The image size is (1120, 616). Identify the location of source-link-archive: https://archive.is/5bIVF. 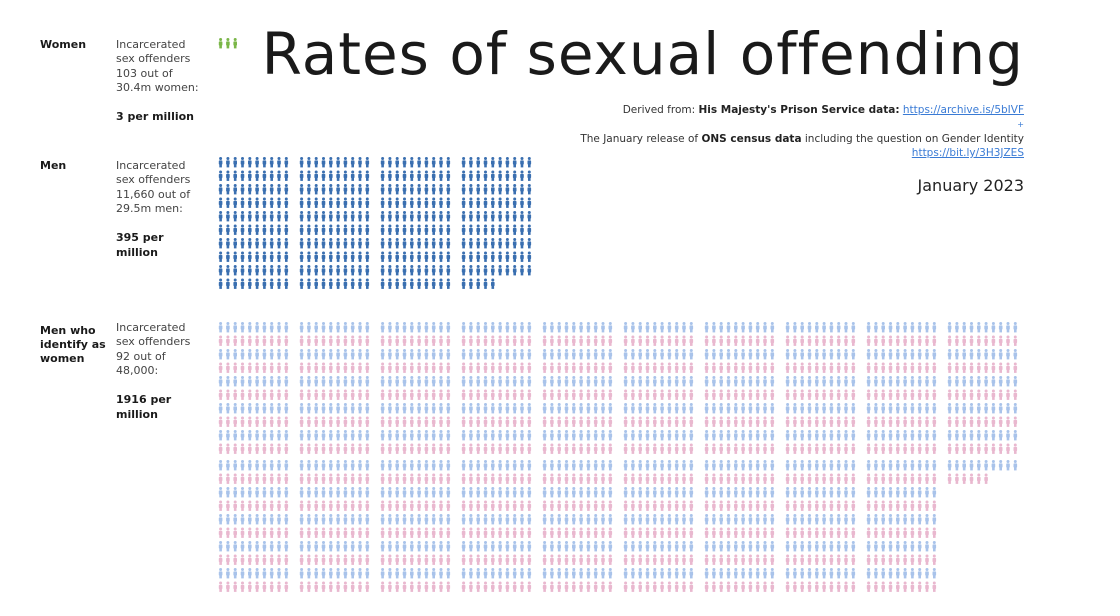
(963, 110).